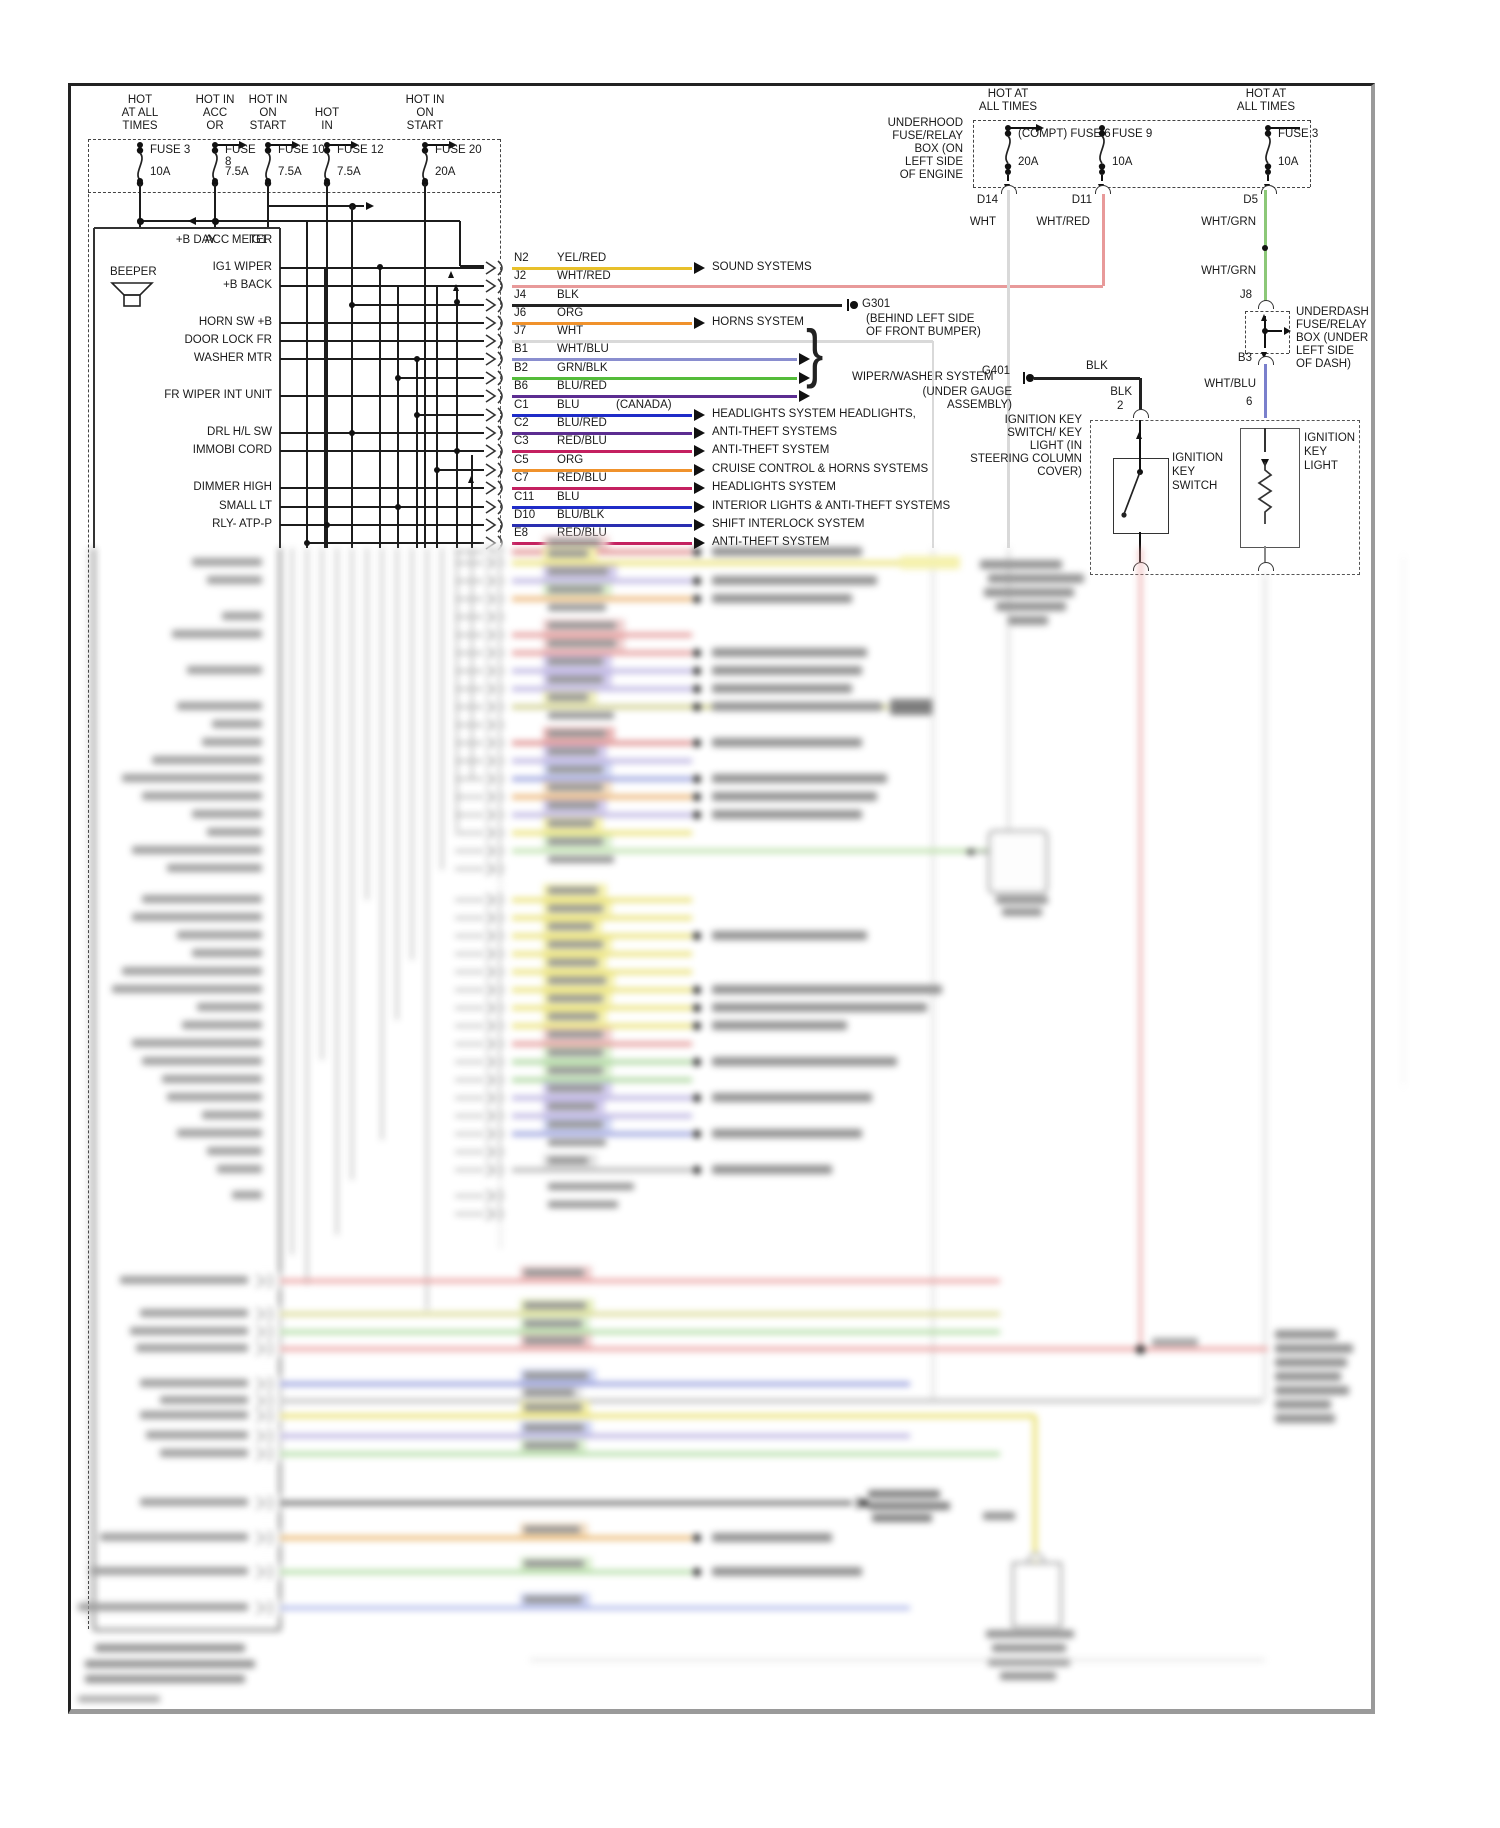 The image size is (1500, 1828). Describe the element at coordinates (654, 396) in the screenshot. I see `wire-blu-red` at that location.